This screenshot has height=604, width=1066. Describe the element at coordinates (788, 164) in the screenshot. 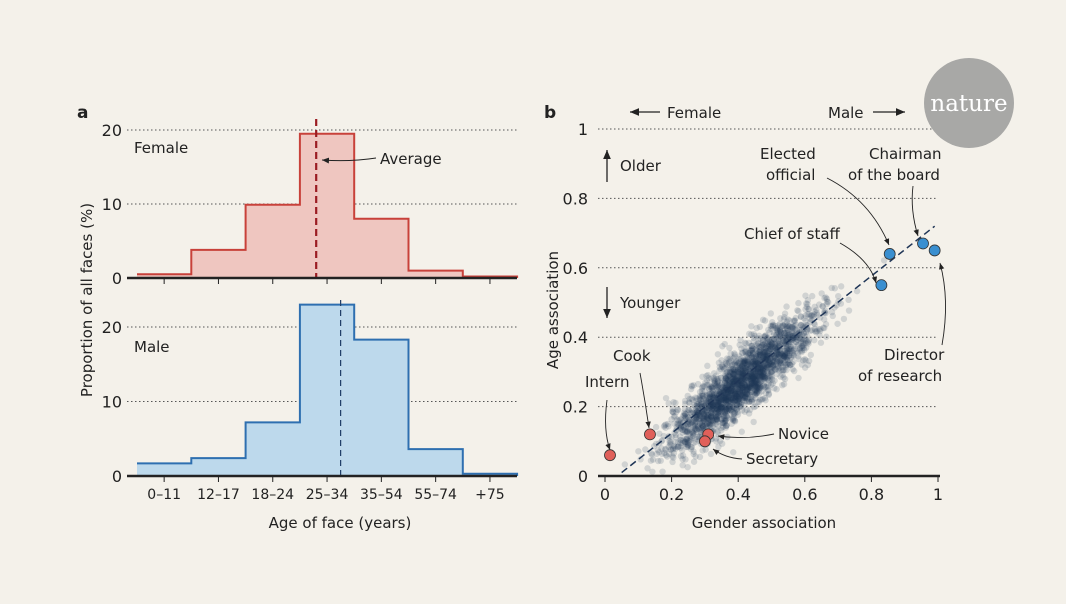

I see `point-label: Elected official` at that location.